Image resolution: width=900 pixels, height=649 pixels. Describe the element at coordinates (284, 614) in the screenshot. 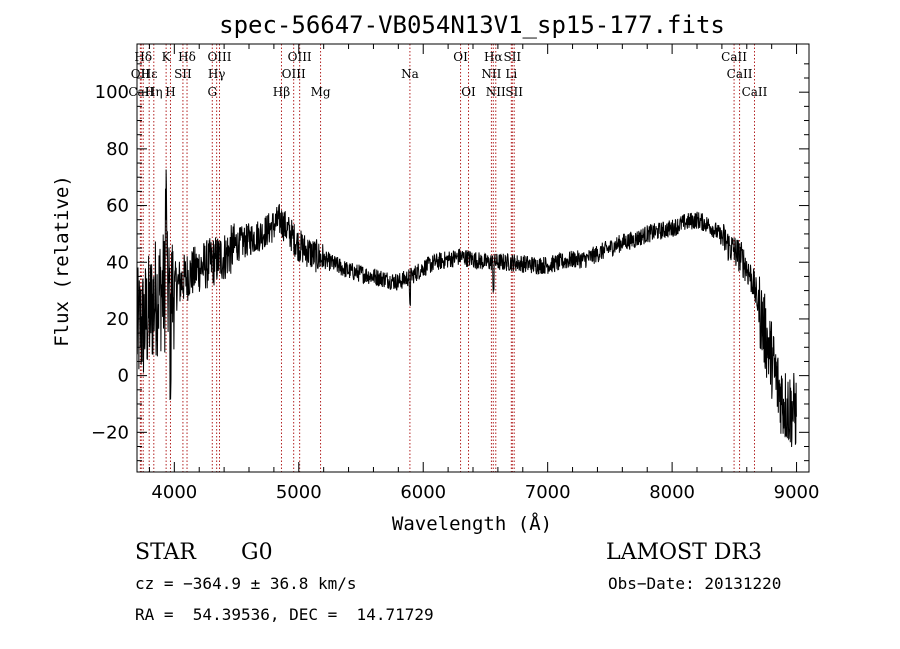

I see `coordinates-readout: RA = 54.39536, DEC = 14.71729` at that location.